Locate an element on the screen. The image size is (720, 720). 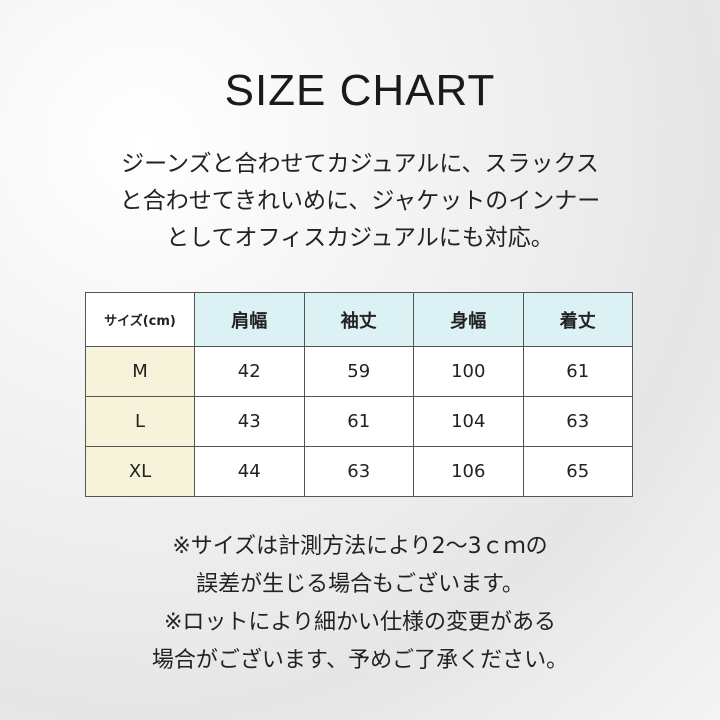
corner-header: サイズ(cm) is located at coordinates (140, 319).